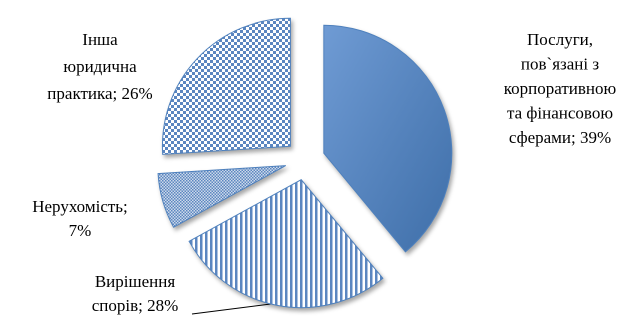  Describe the element at coordinates (80, 218) in the screenshot. I see `data-label: Нерухомість; 7%` at that location.